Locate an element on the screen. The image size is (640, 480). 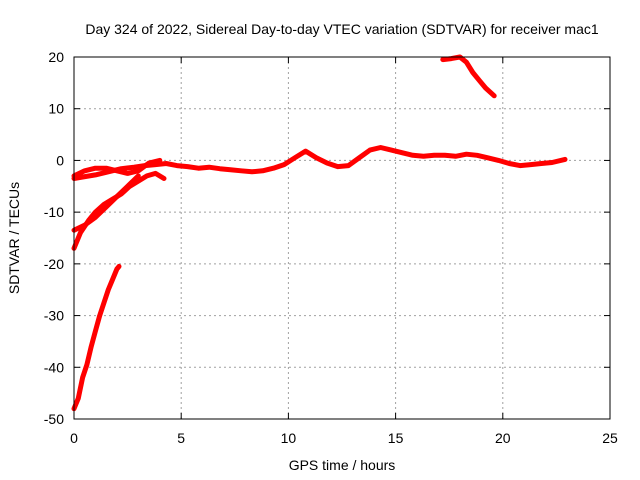
y-tick-label: -10 is located at coordinates (54, 212).